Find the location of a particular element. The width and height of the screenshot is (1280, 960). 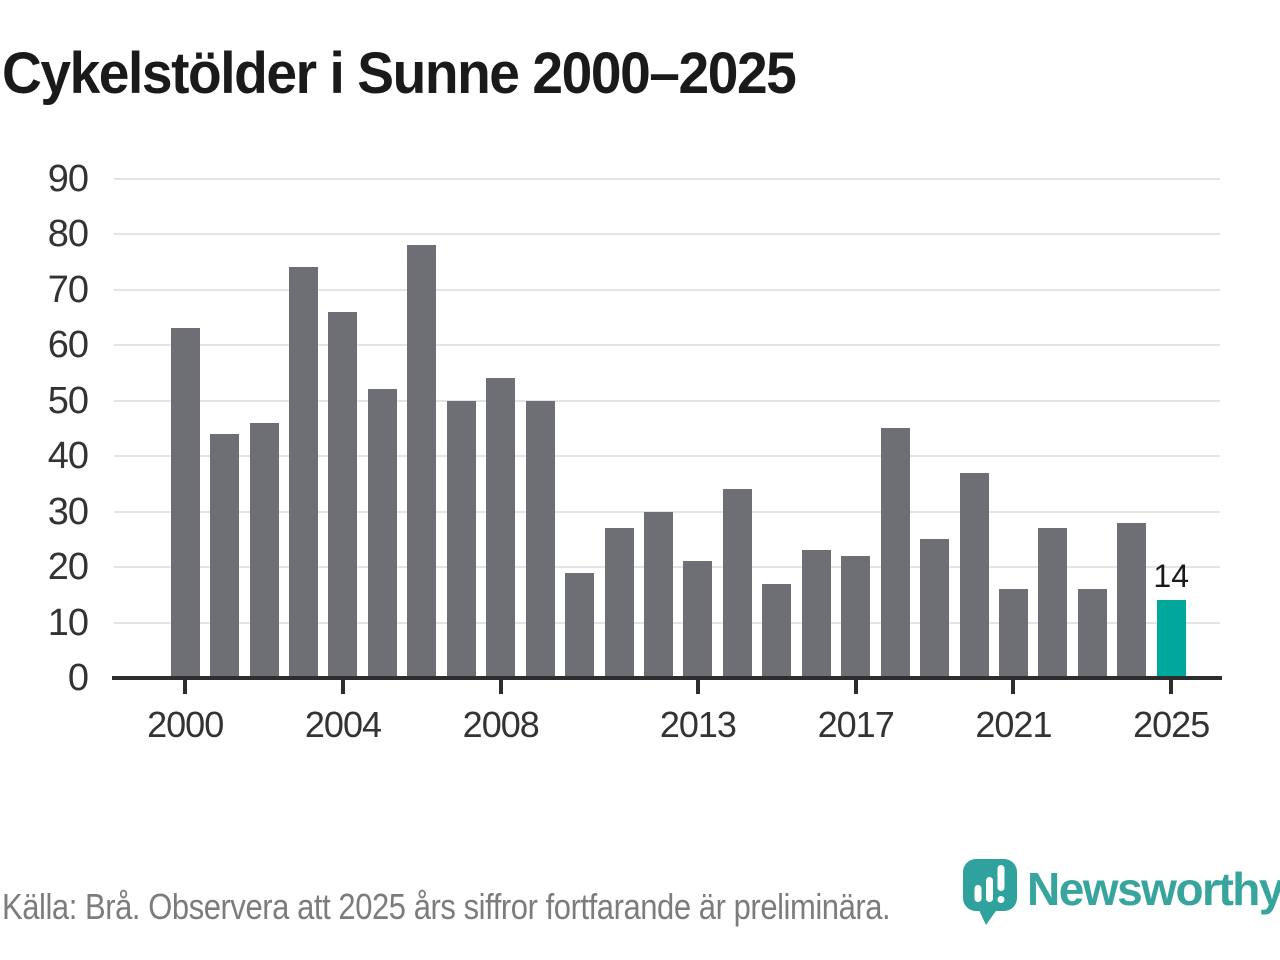

bar-highlighted is located at coordinates (1171, 639).